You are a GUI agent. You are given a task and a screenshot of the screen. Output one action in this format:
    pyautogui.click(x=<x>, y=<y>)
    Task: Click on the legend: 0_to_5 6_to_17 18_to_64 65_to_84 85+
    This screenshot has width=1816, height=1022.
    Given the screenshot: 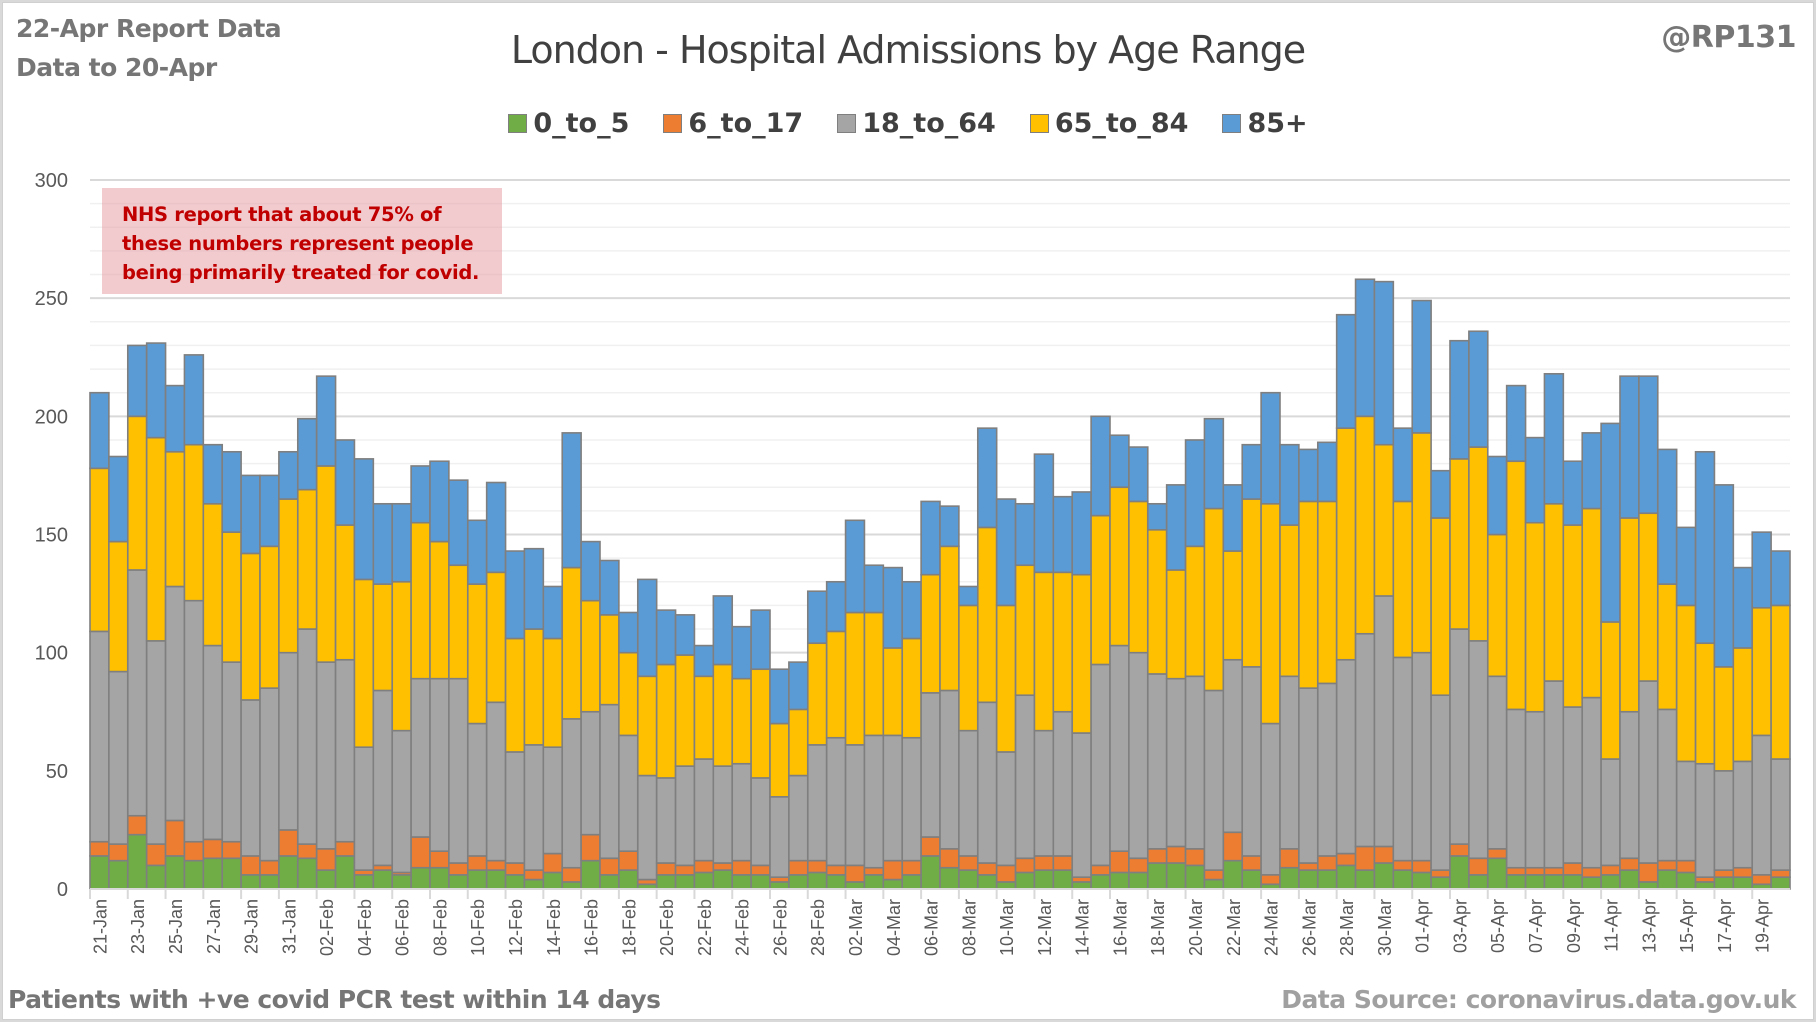 What is the action you would take?
    pyautogui.click(x=908, y=123)
    